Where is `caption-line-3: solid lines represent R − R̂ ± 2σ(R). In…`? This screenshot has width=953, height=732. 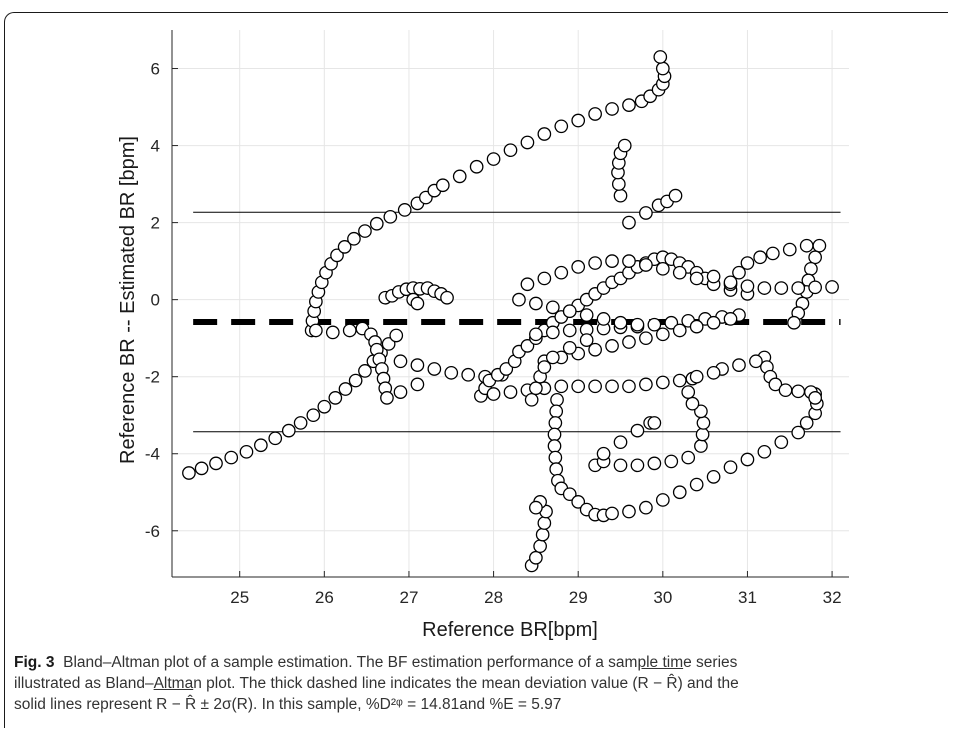 caption-line-3: solid lines represent R − R̂ ± 2σ(R). In… is located at coordinates (288, 704).